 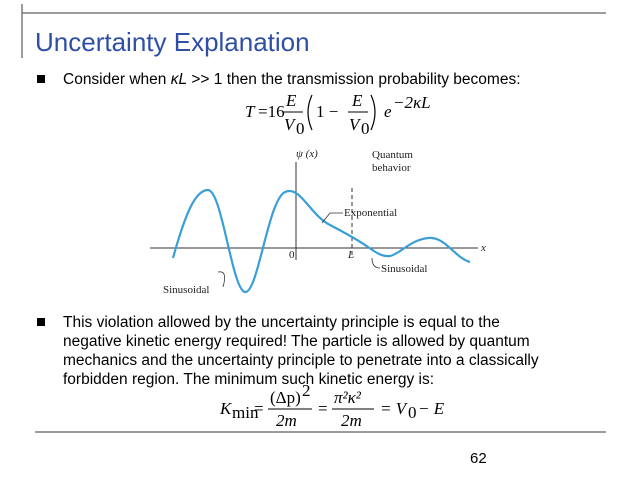 What do you see at coordinates (307, 154) in the screenshot?
I see `axis-label: ψ (x)` at bounding box center [307, 154].